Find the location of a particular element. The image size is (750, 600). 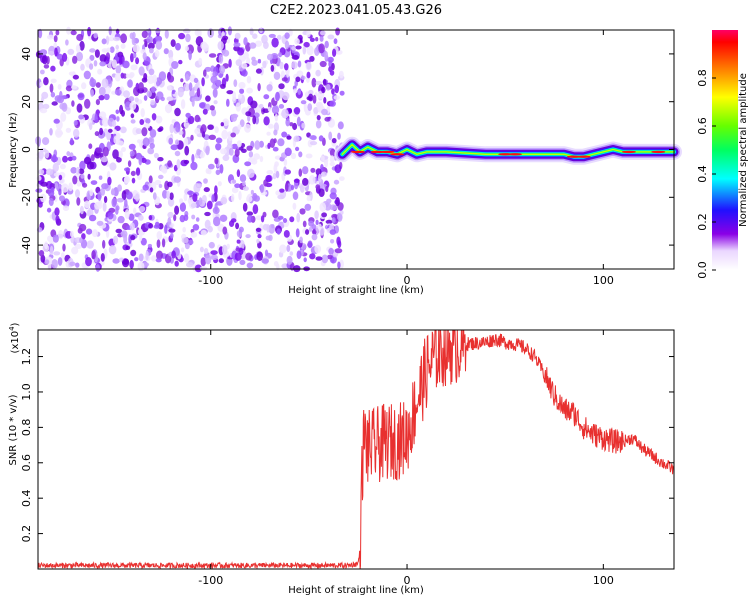

y-tick-label: 20 is located at coordinates (26, 102).